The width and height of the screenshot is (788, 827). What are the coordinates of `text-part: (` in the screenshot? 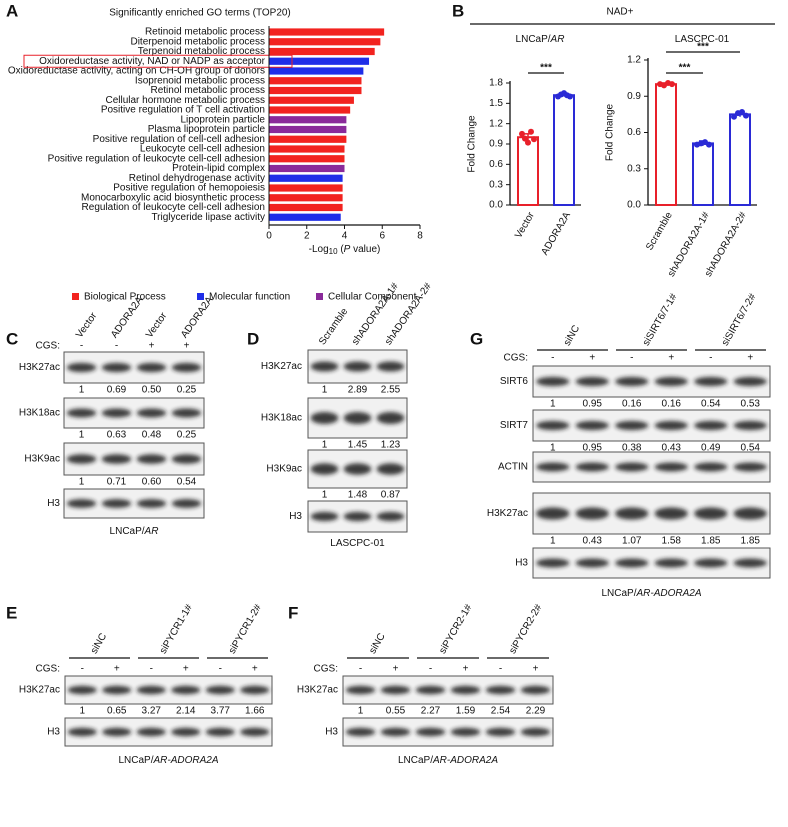 It's located at (341, 249).